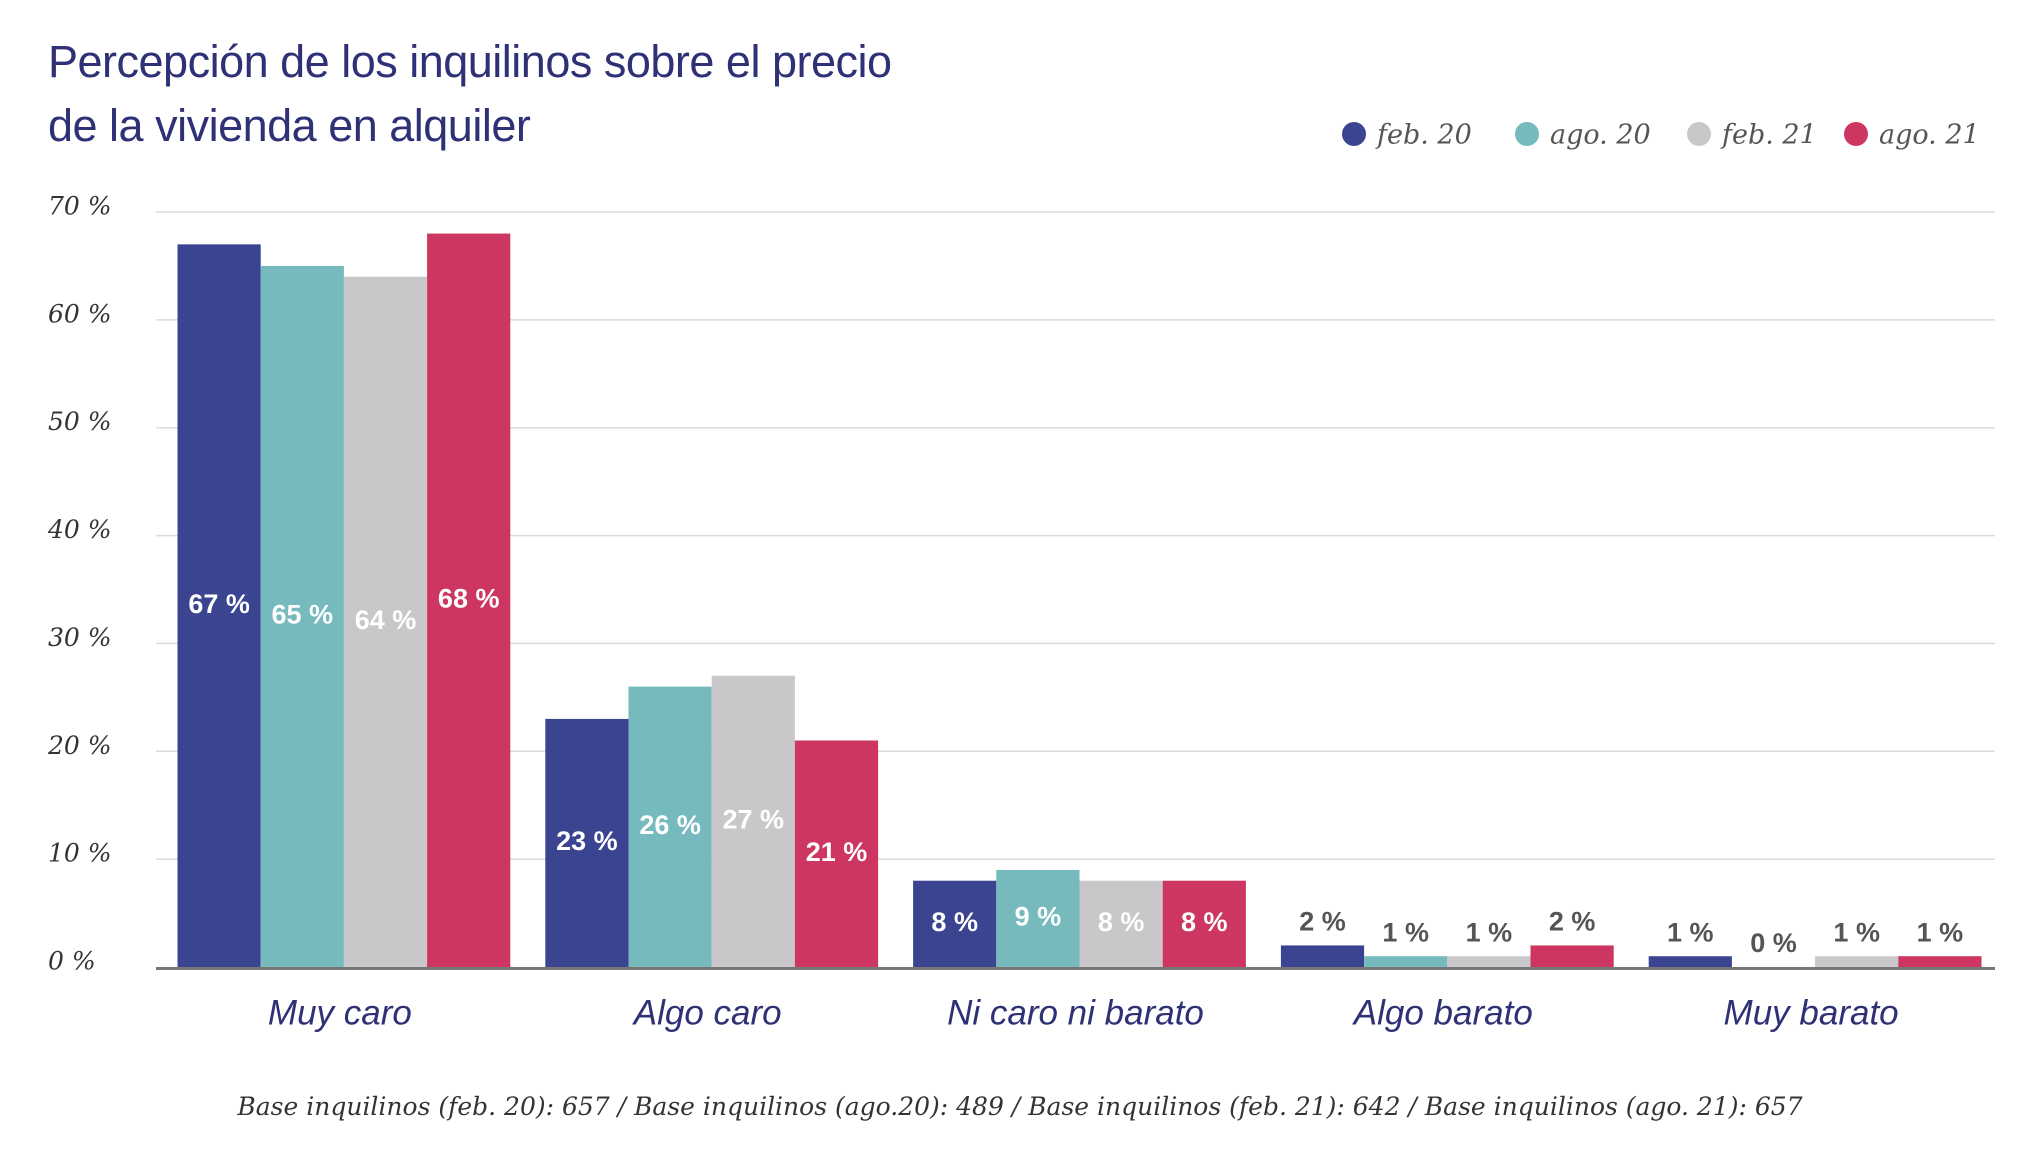 Image resolution: width=2040 pixels, height=1162 pixels. I want to click on value-label: 26 %, so click(670, 825).